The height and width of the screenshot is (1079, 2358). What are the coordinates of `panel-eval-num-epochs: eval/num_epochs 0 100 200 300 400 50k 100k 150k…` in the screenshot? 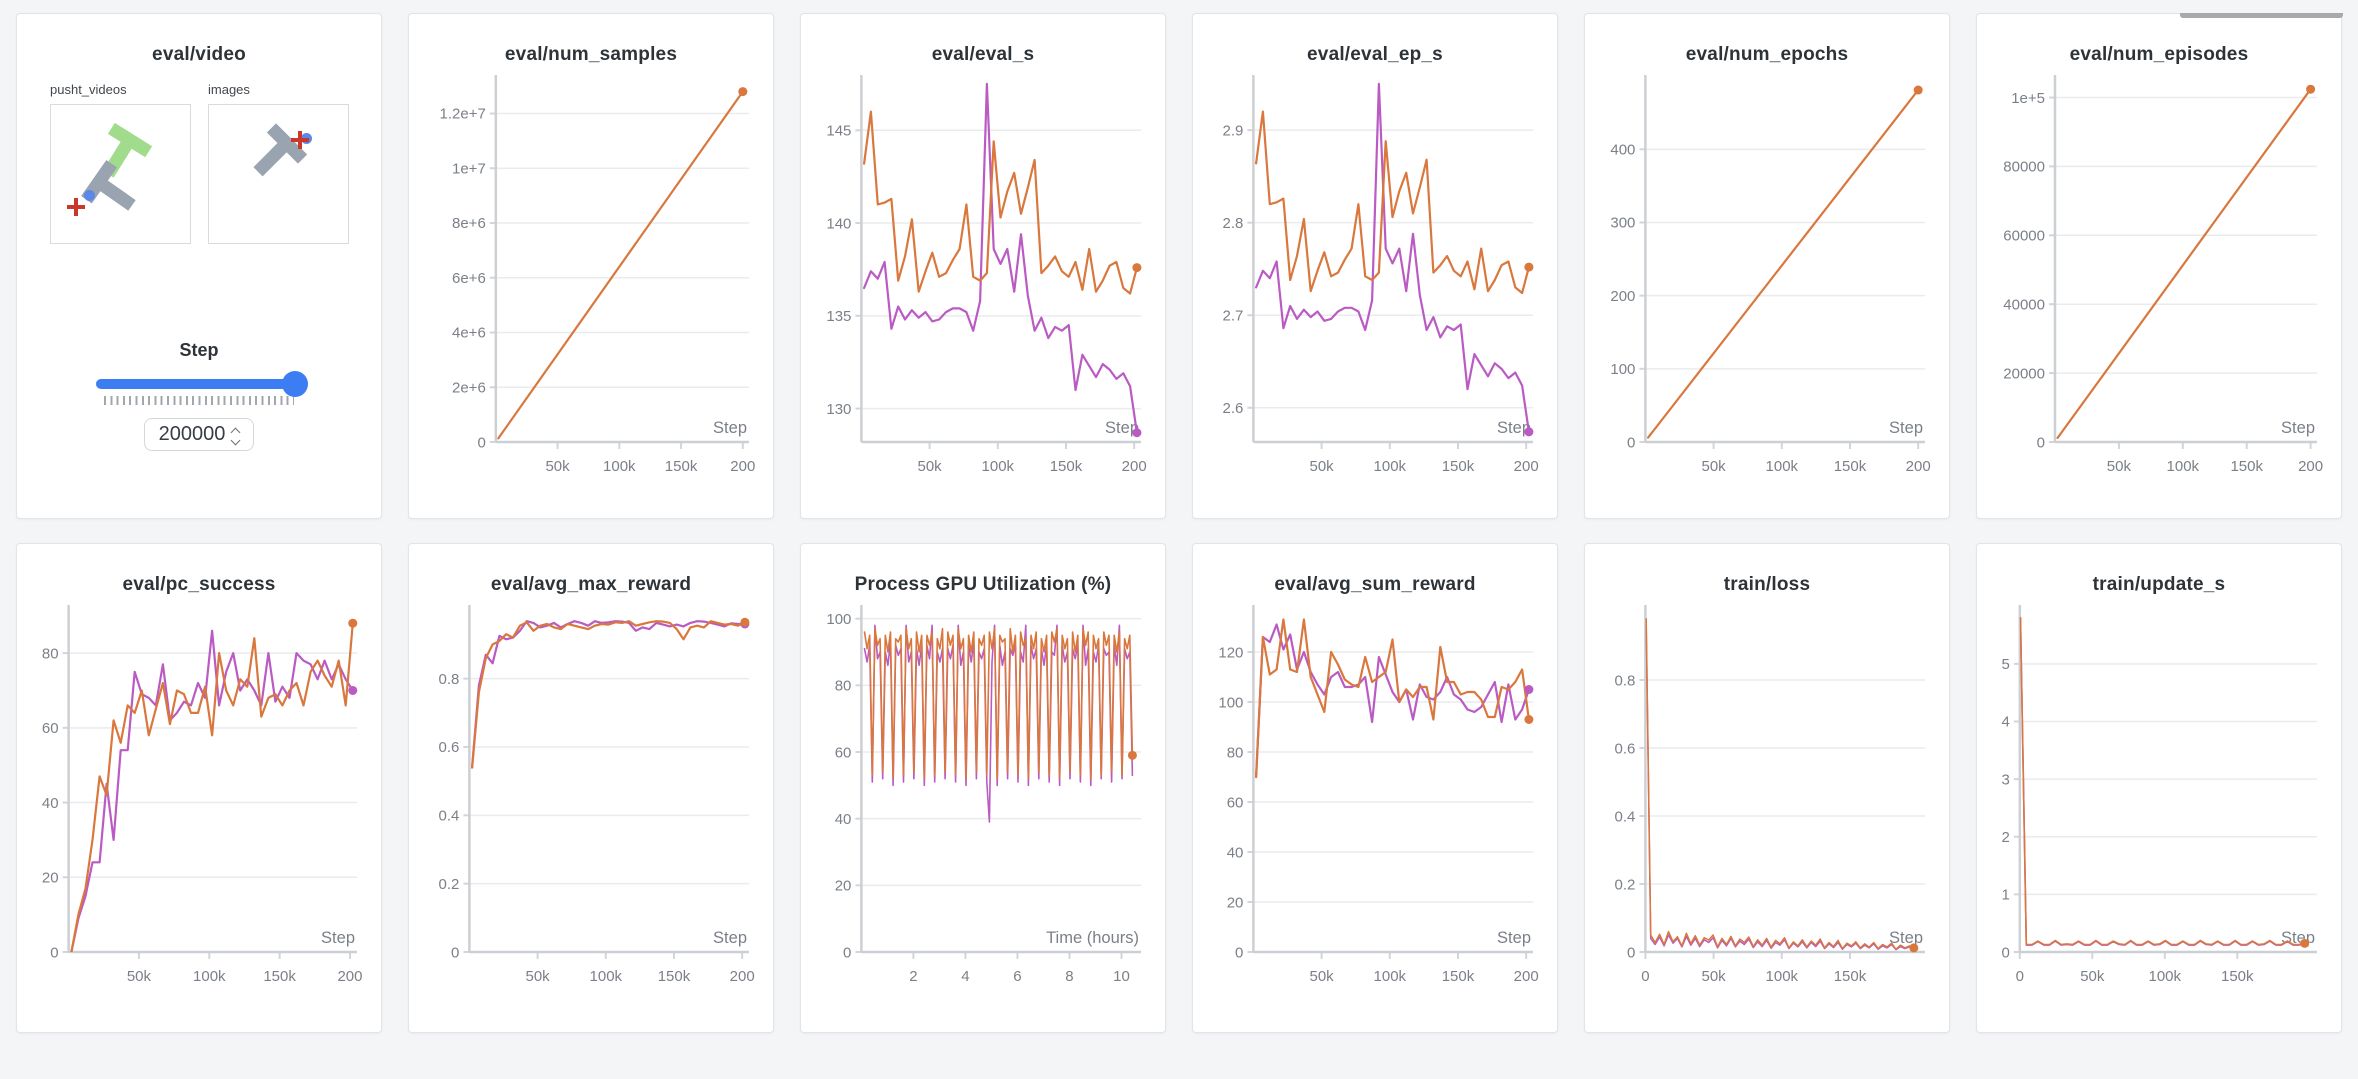 It's located at (1767, 266).